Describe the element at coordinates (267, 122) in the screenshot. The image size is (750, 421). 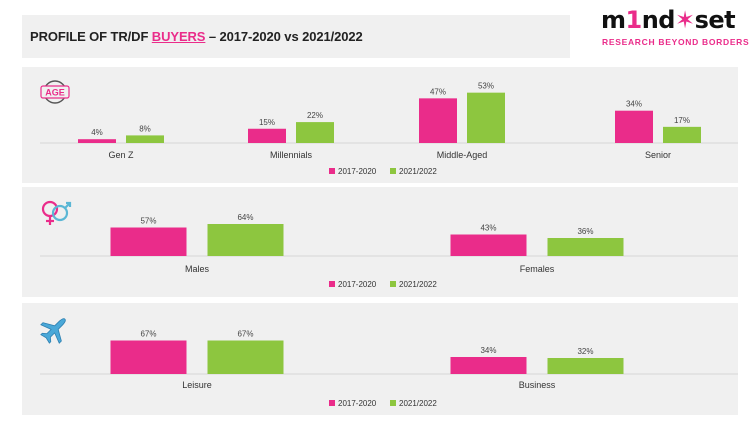
I see `data-label-age-1-0: 15%` at that location.